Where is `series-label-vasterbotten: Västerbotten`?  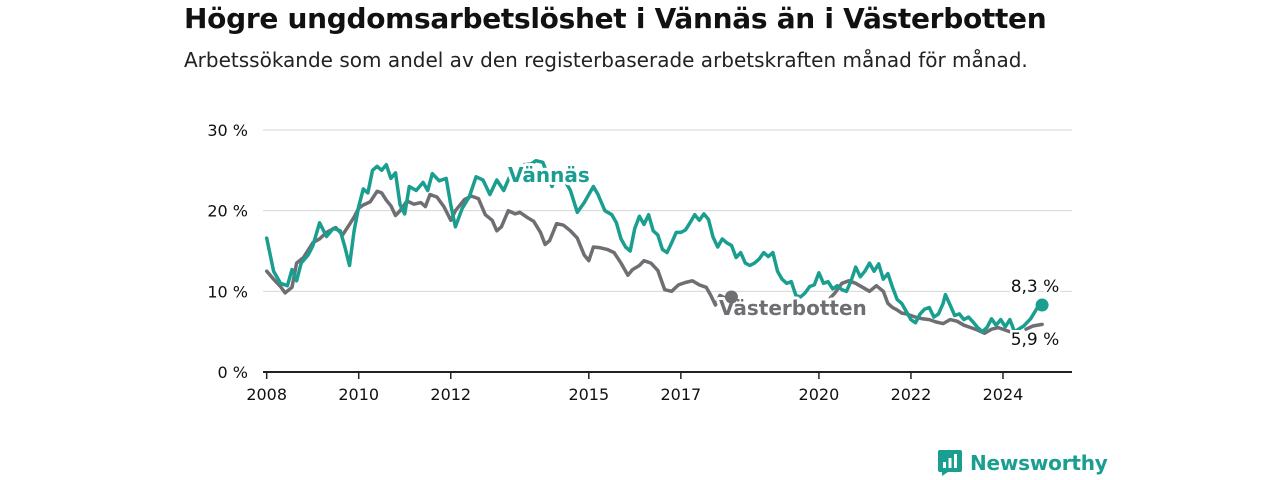 series-label-vasterbotten: Västerbotten is located at coordinates (793, 308).